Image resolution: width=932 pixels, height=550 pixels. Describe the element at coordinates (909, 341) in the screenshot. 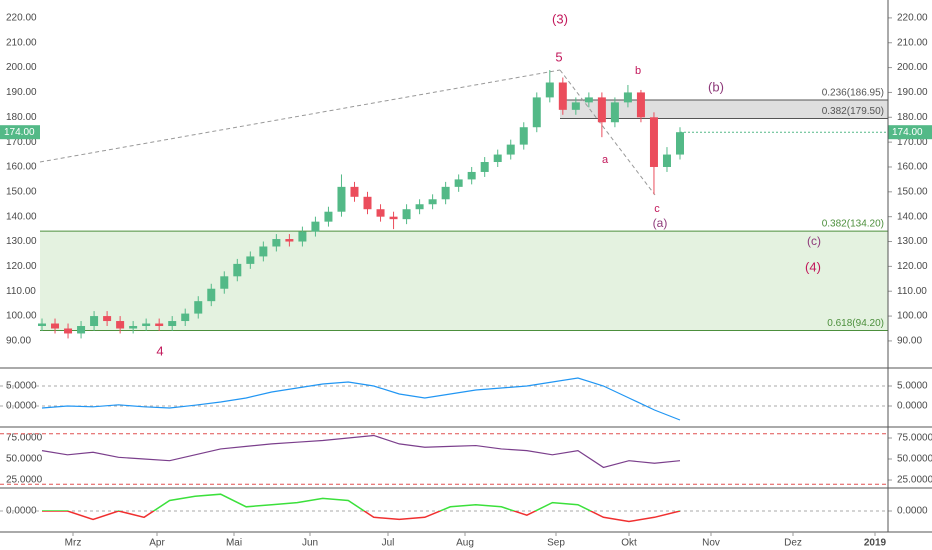

I see `y-tick-label: 90.00` at that location.